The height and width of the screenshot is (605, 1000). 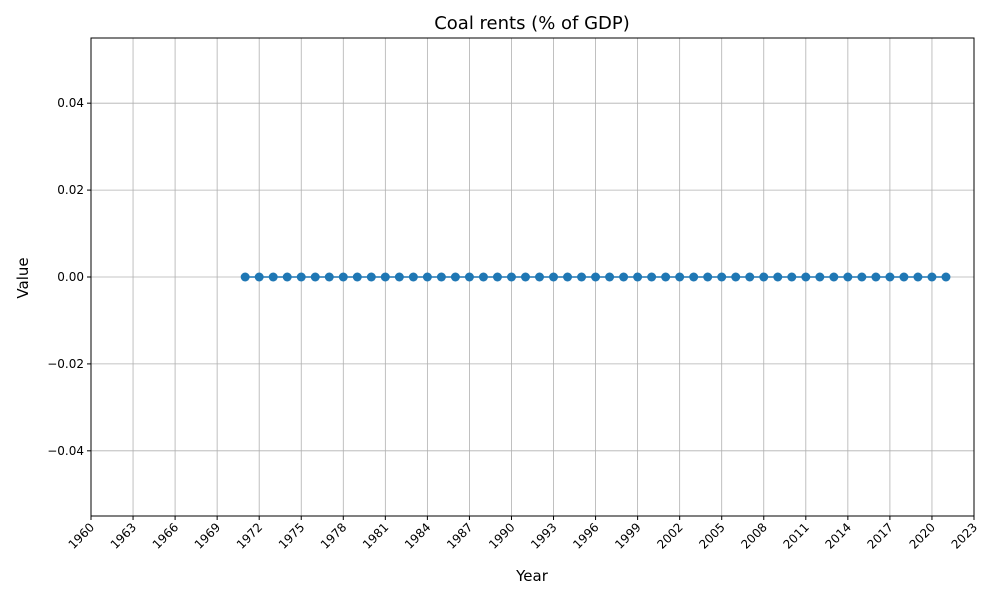 What do you see at coordinates (23, 277) in the screenshot?
I see `y-axis-label: Value` at bounding box center [23, 277].